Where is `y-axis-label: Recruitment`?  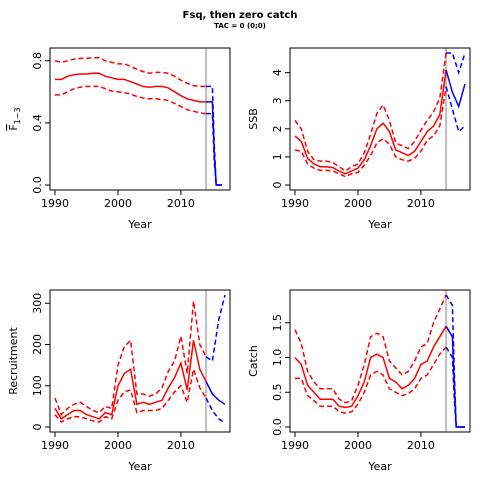 y-axis-label: Recruitment is located at coordinates (13, 361).